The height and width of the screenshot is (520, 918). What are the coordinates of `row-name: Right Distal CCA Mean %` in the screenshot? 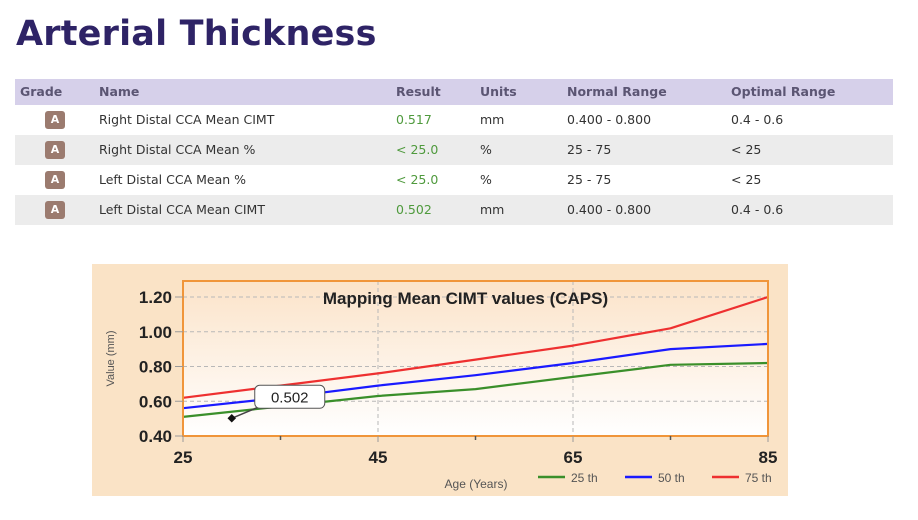 It's located at (177, 149).